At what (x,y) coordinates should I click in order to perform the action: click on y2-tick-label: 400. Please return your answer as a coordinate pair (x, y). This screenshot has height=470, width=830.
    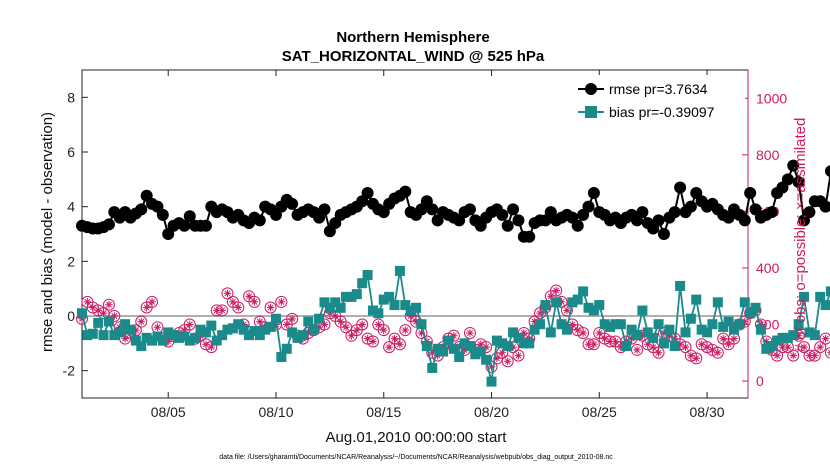
    Looking at the image, I should click on (768, 268).